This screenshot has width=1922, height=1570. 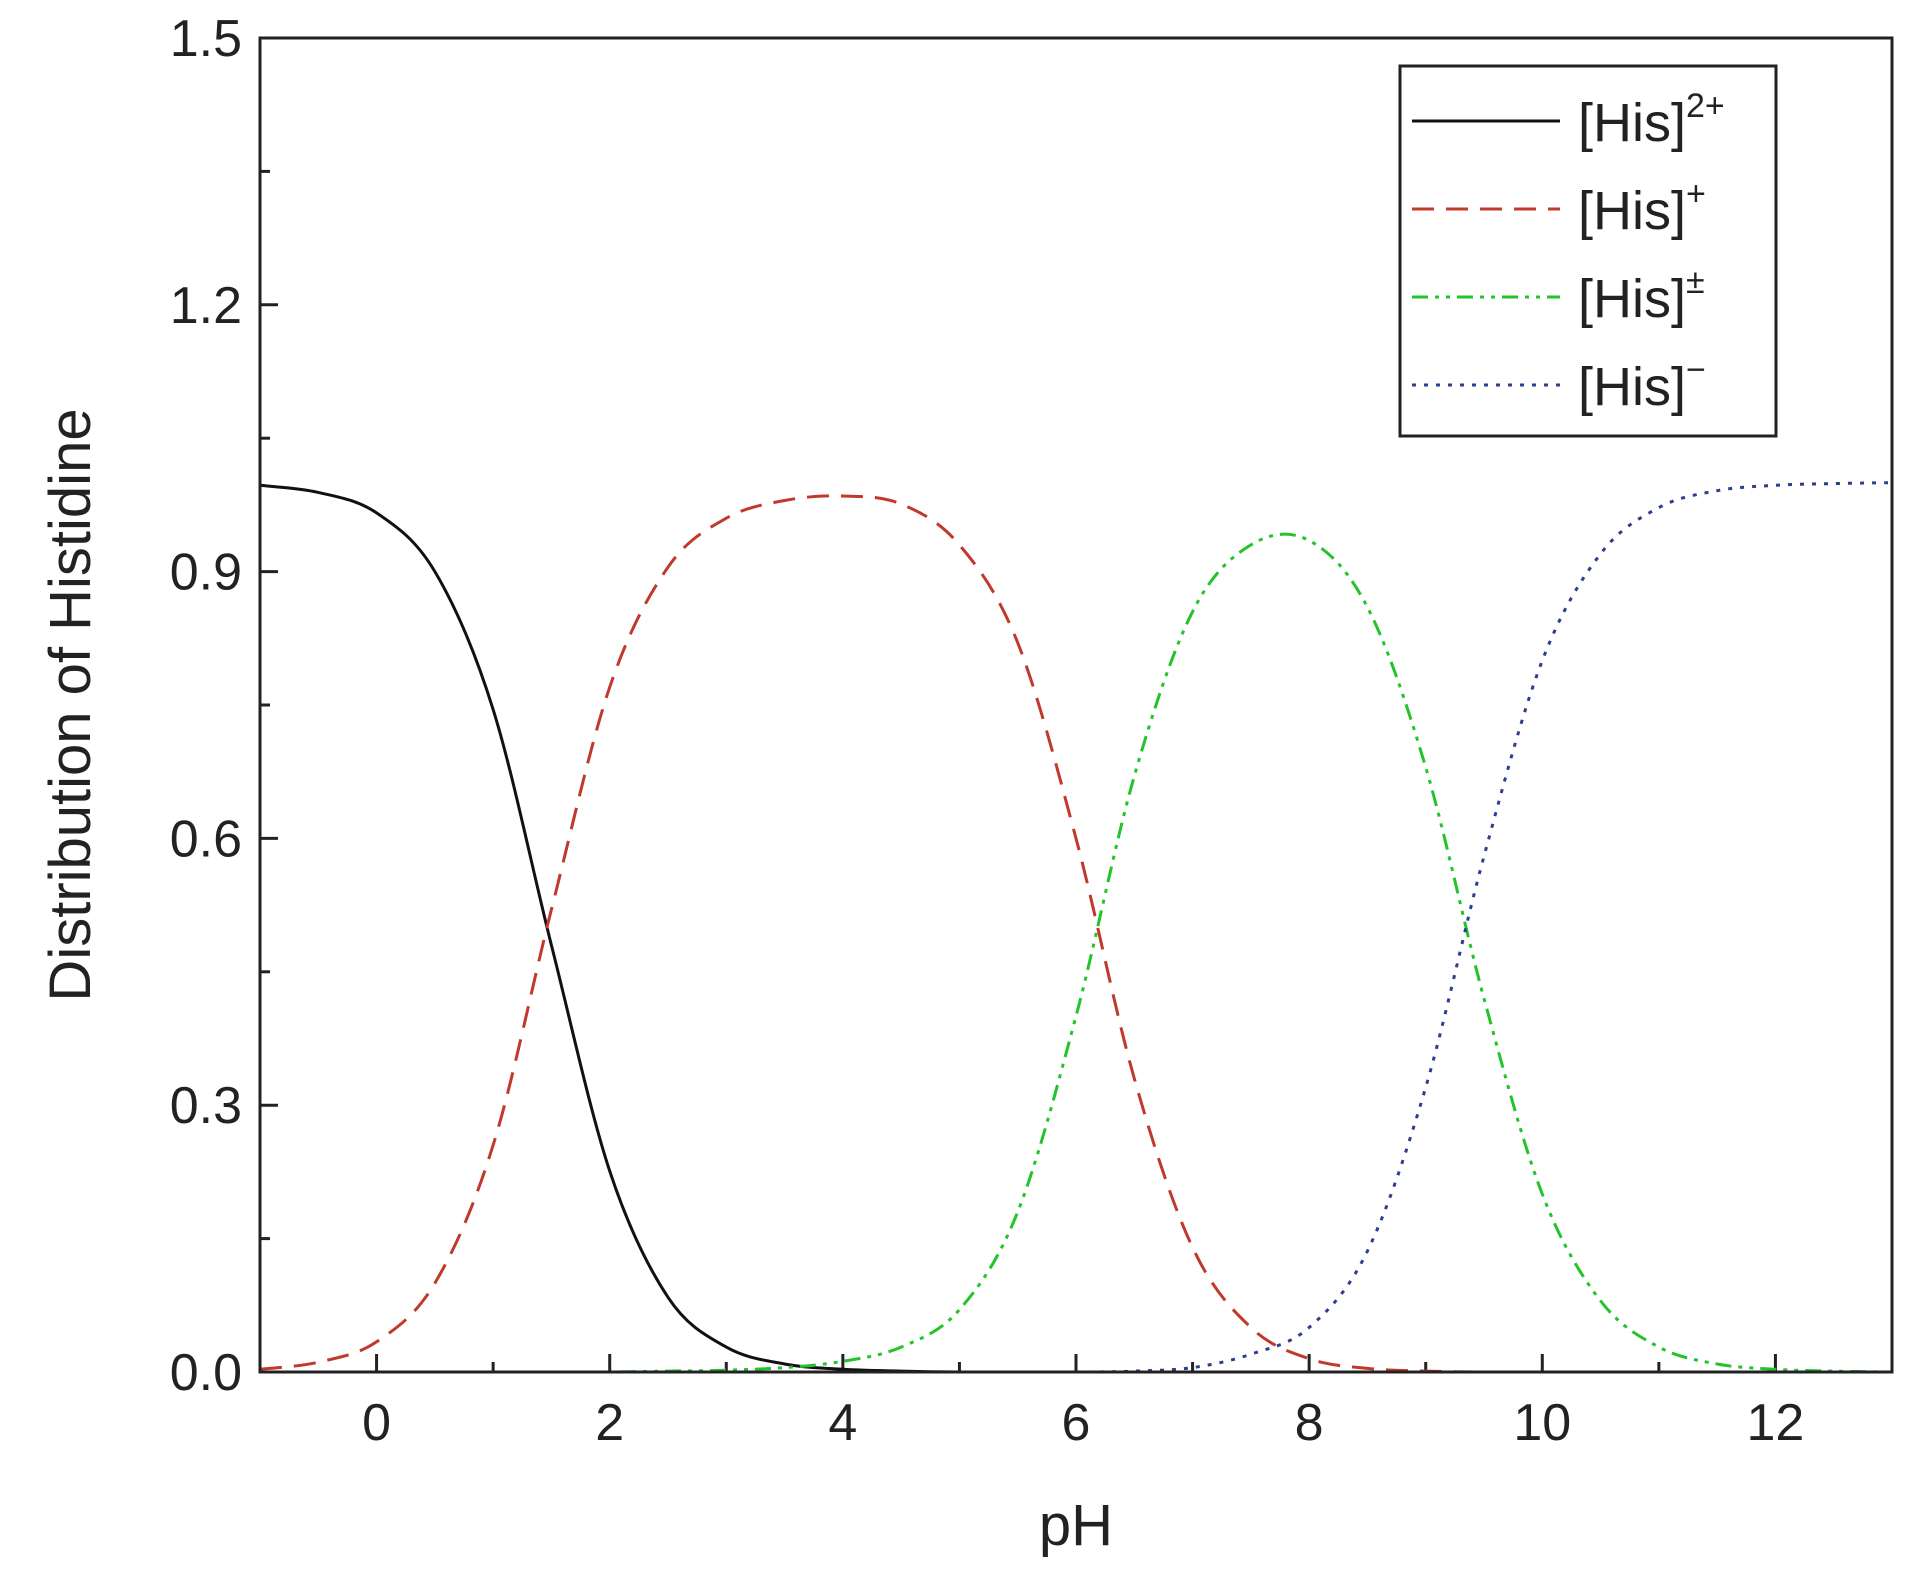 I want to click on x-tick-label: 12, so click(x=1776, y=1423).